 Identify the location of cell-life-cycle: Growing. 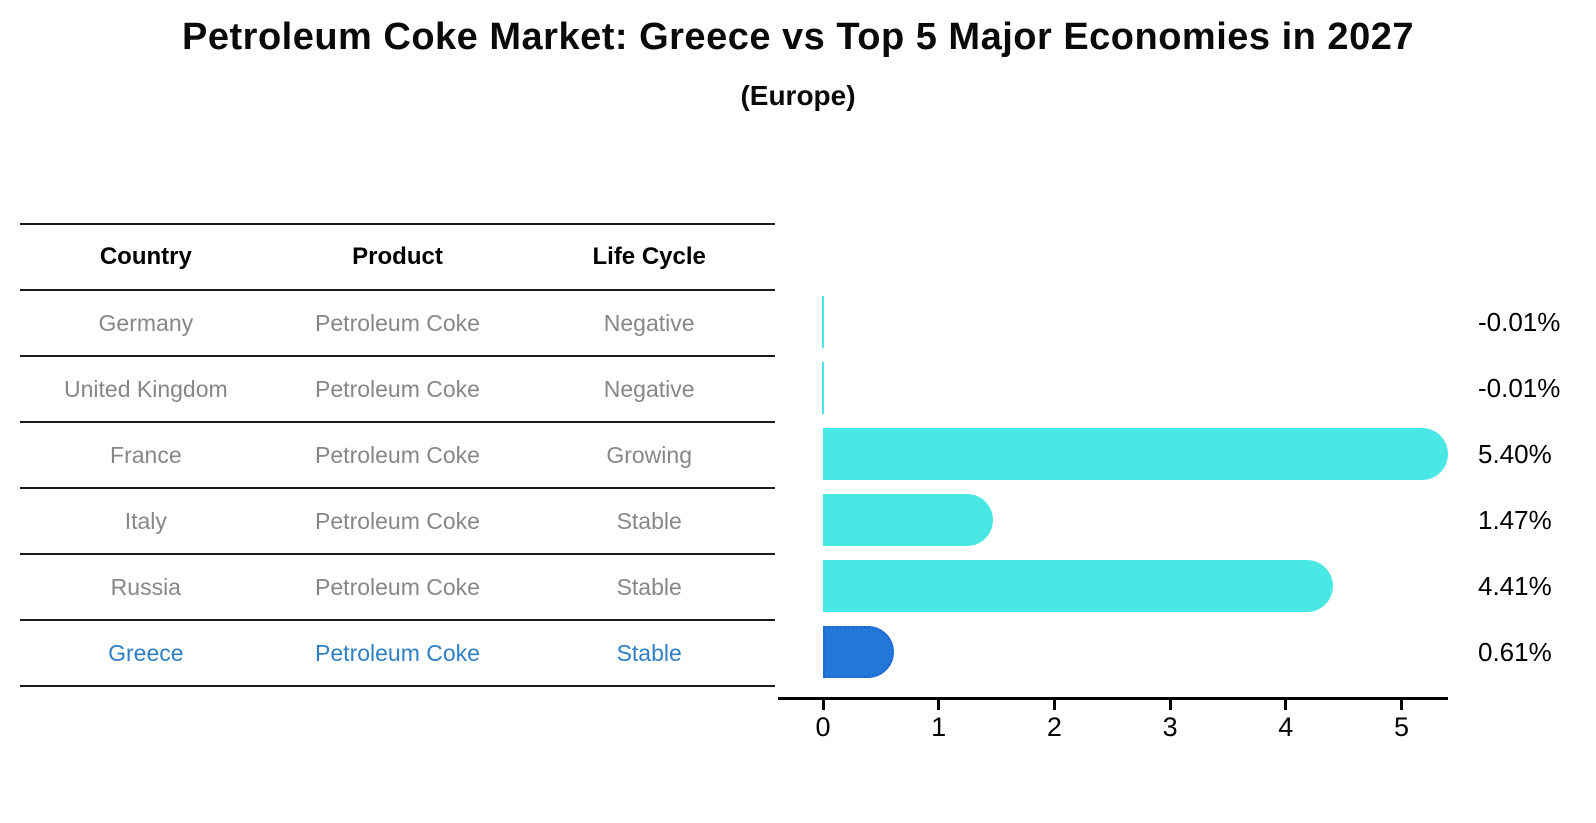
(649, 454).